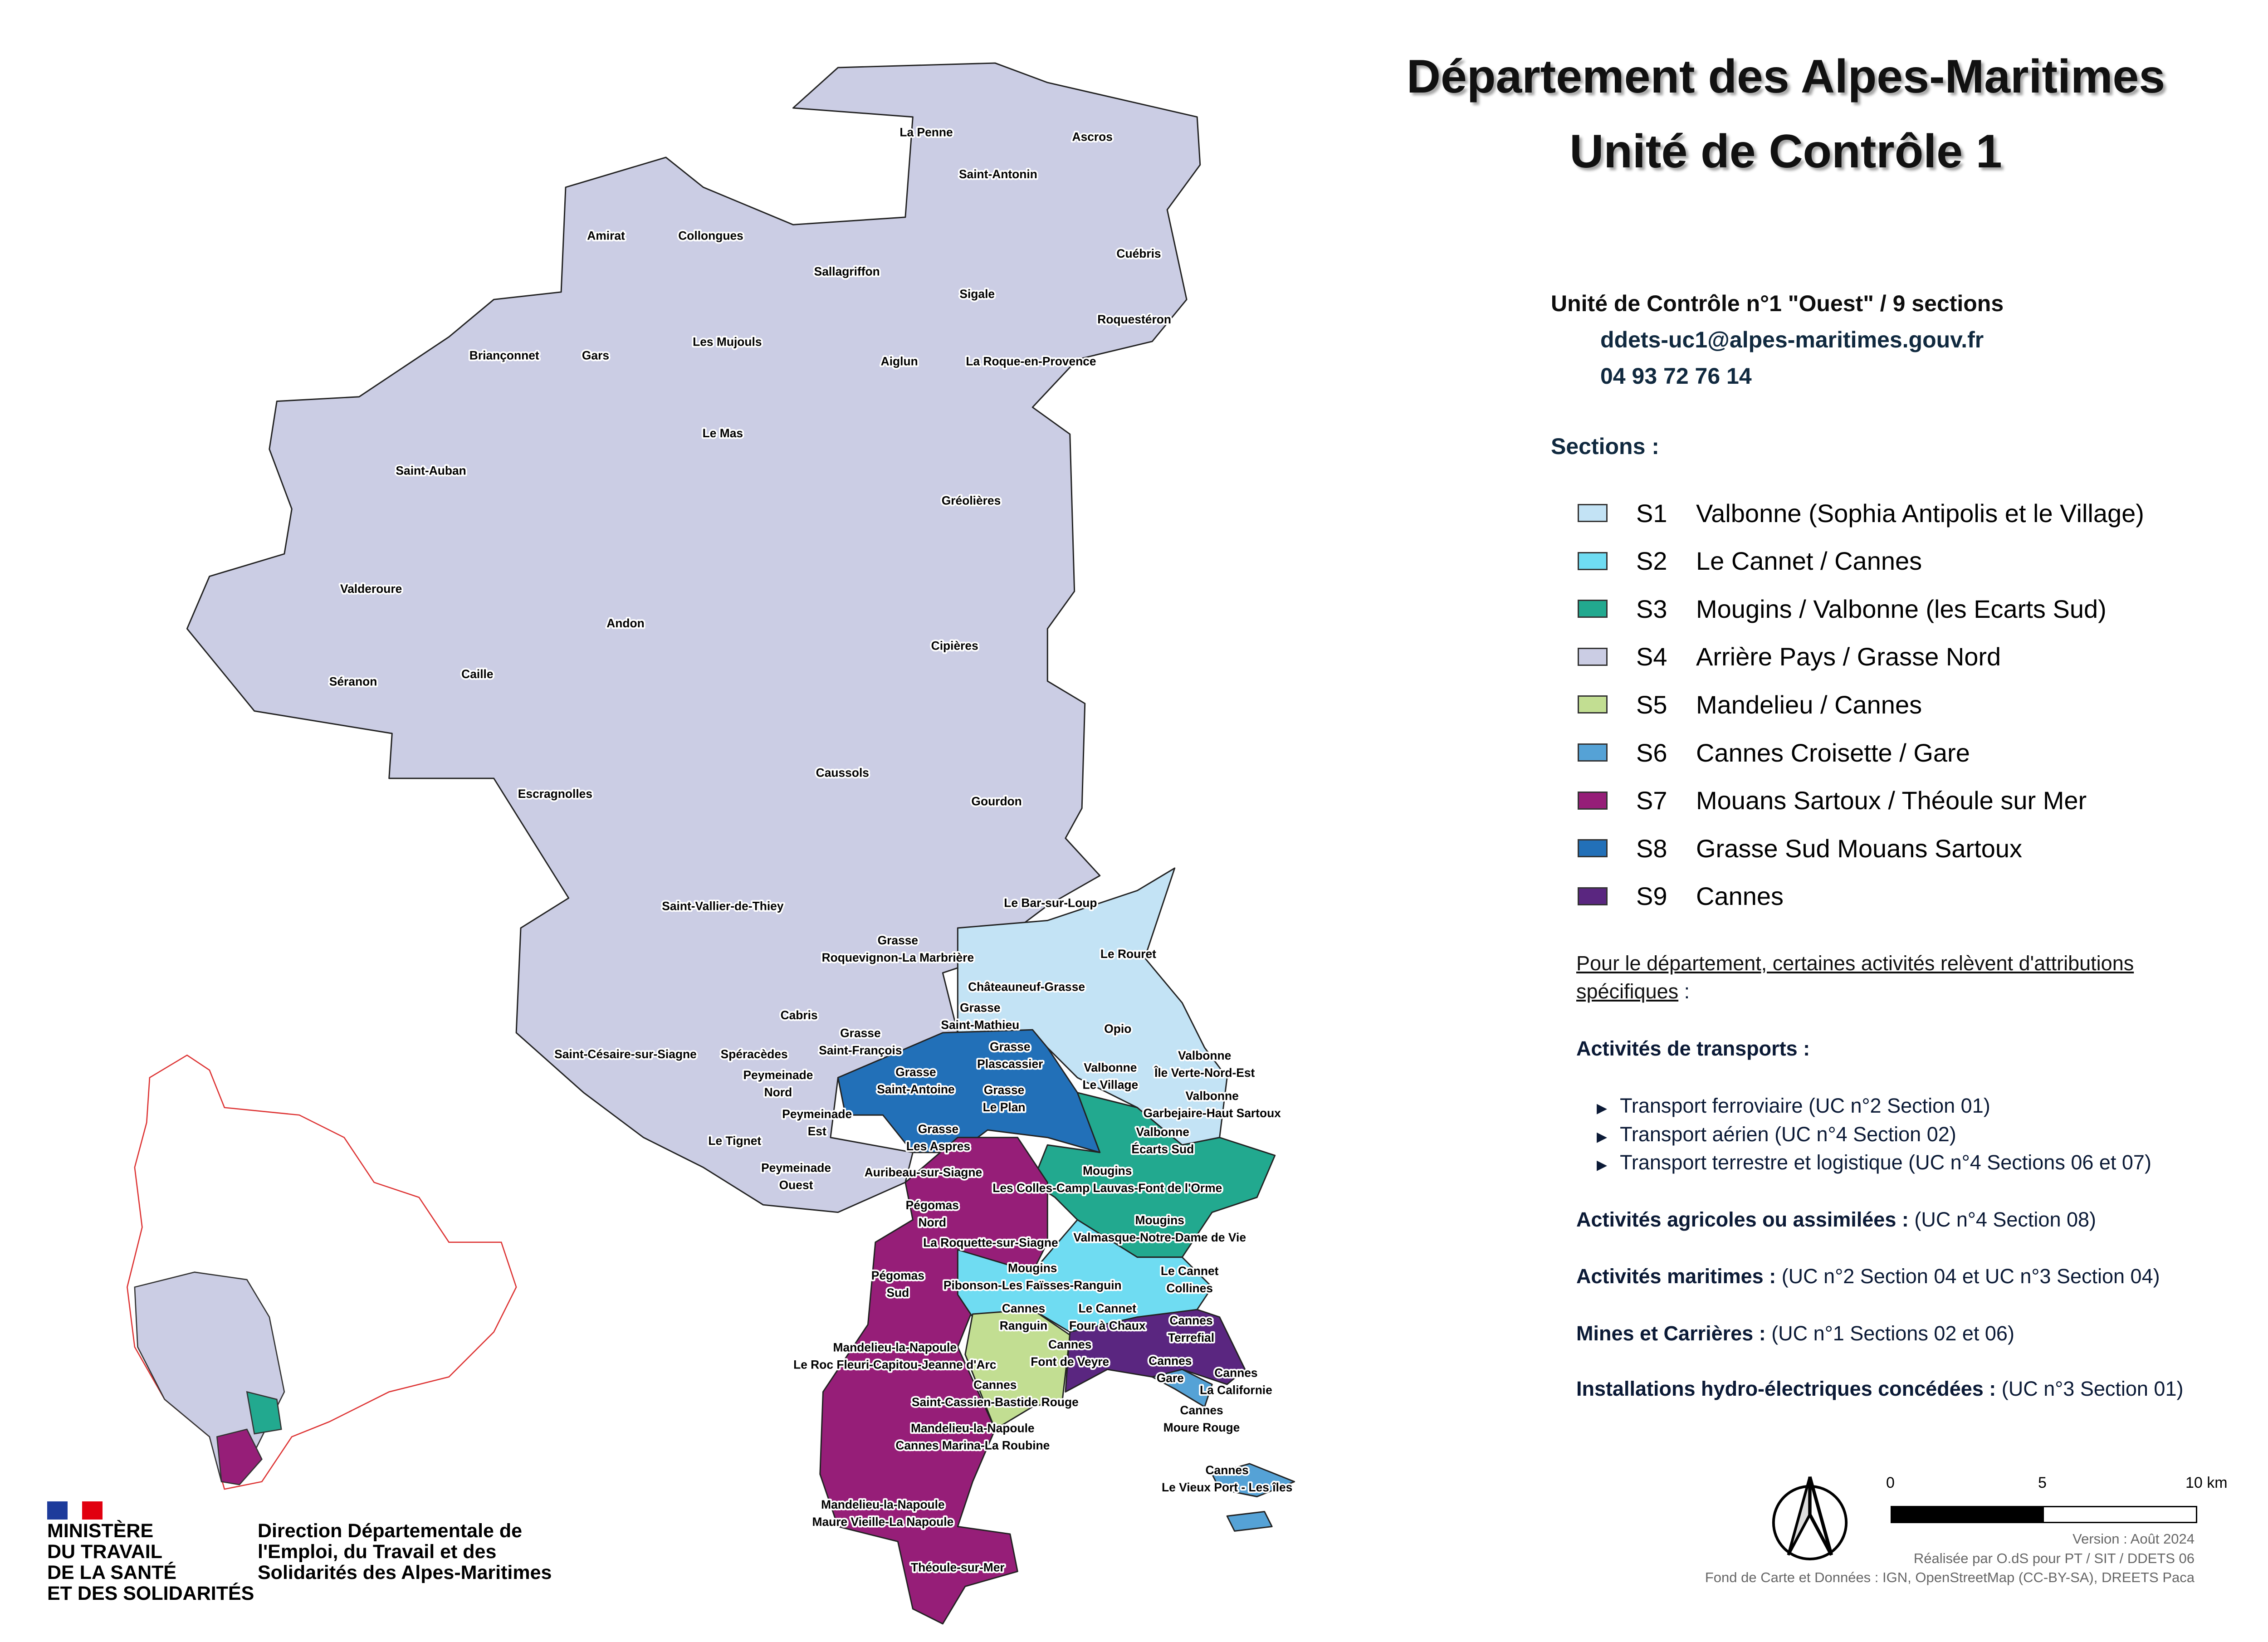 The image size is (2268, 1642). Describe the element at coordinates (711, 236) in the screenshot. I see `commune-label: Collongues` at that location.